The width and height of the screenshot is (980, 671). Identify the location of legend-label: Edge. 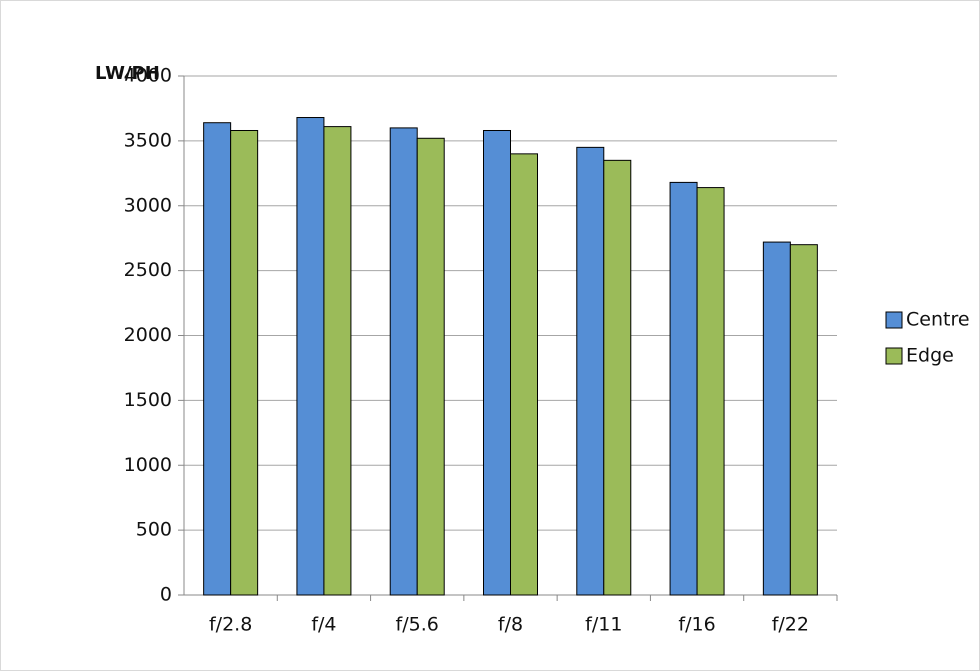
(930, 356).